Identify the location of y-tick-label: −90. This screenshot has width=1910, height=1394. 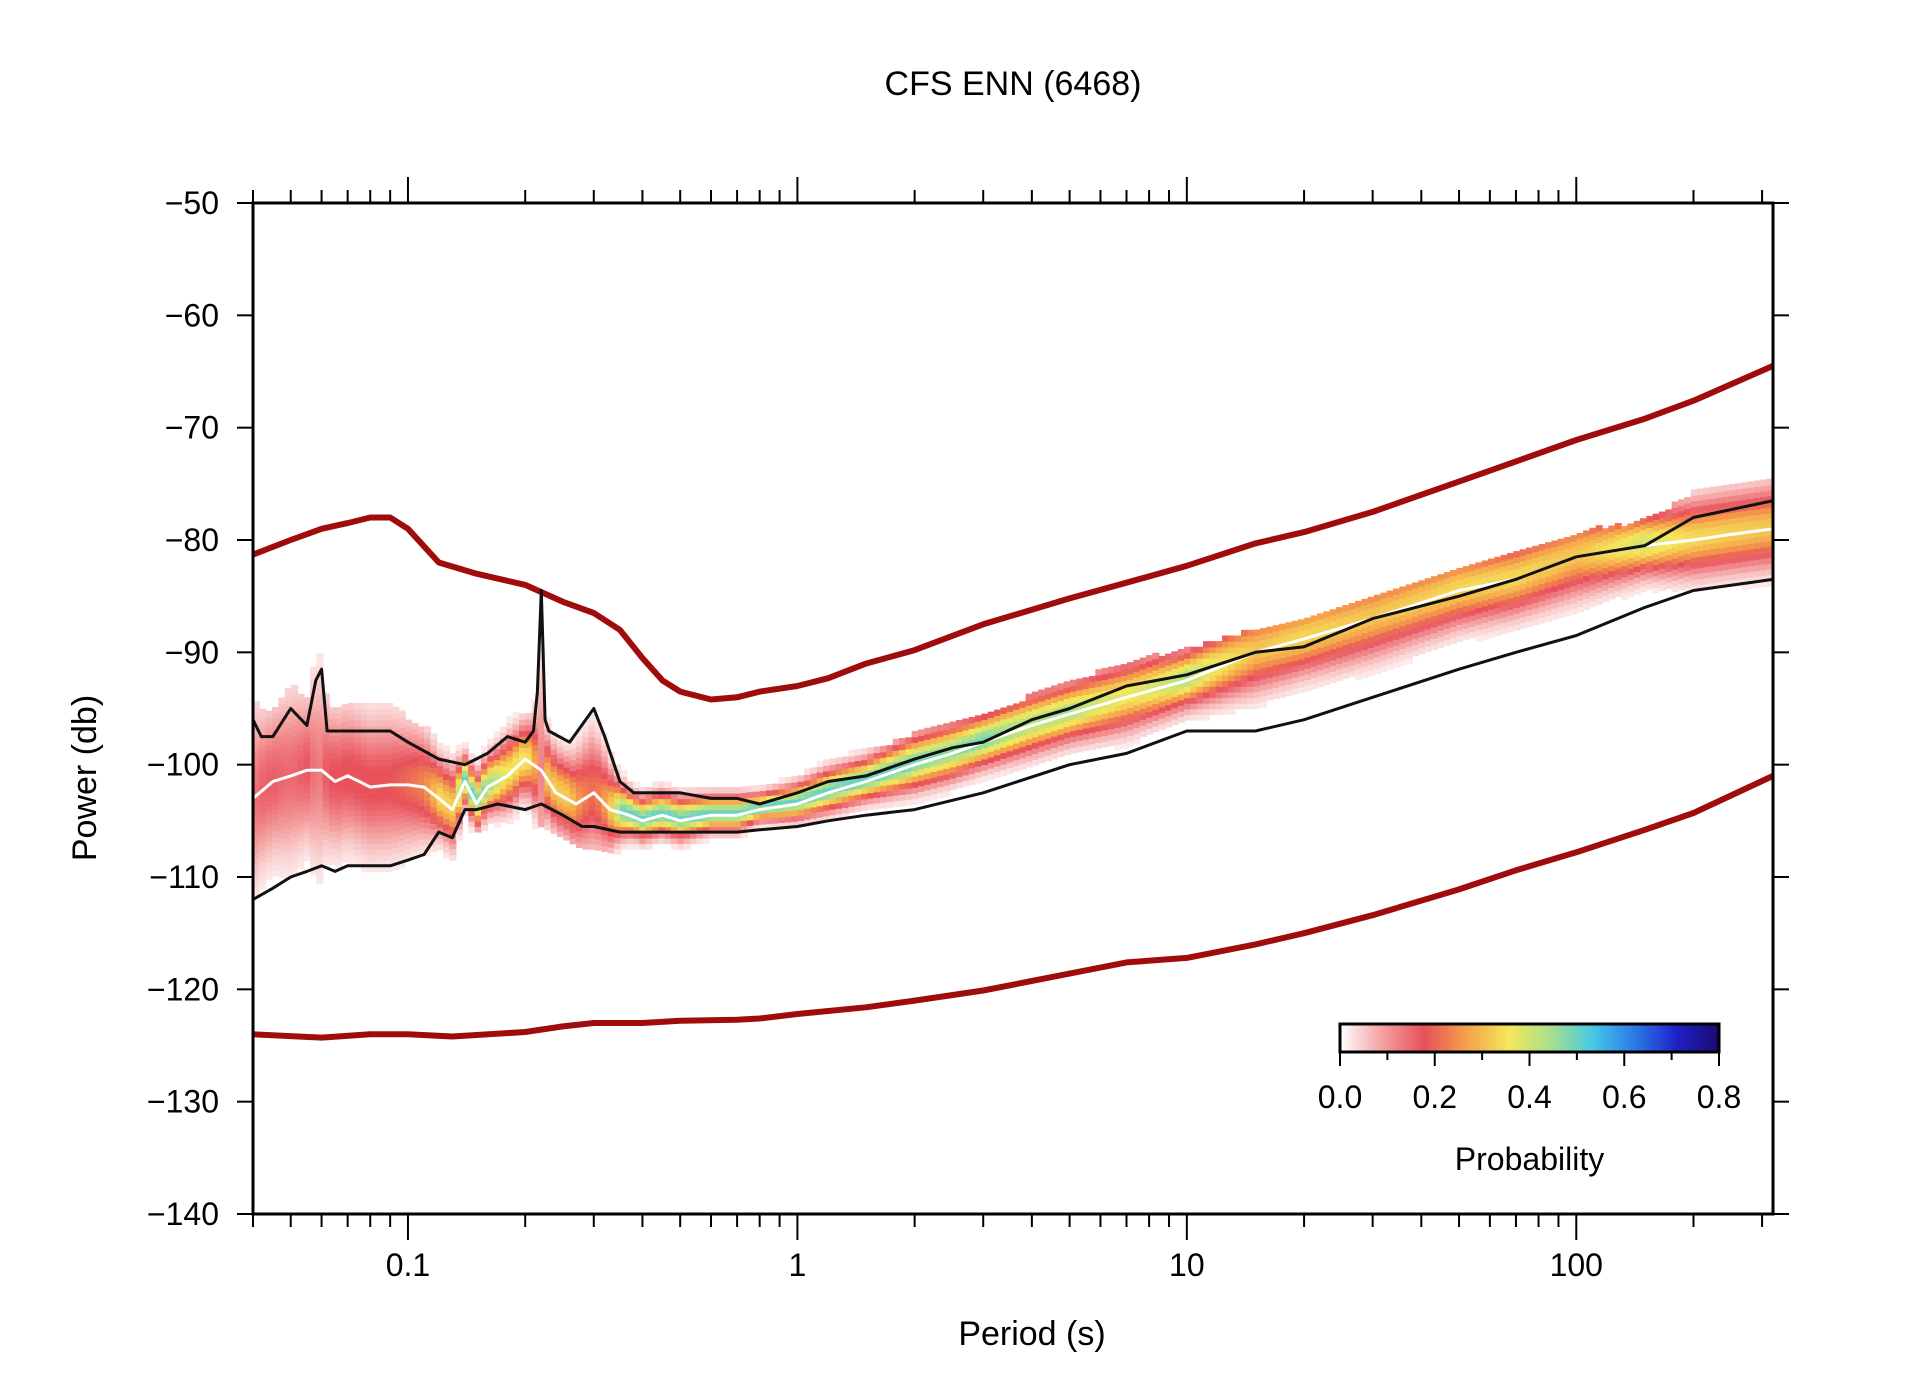
(192, 652).